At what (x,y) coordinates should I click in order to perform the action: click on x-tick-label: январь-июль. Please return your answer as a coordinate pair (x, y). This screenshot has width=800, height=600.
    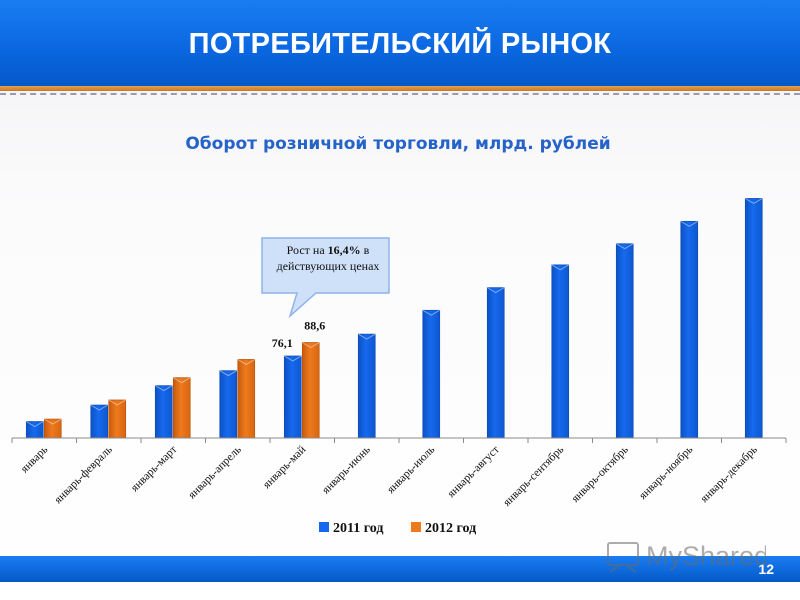
    Looking at the image, I should click on (411, 470).